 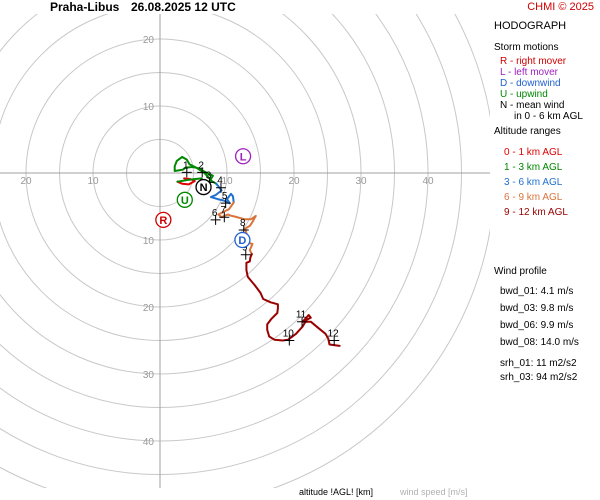 I want to click on legend-alt-3-6: 3 - 6 km AGL, so click(x=533, y=182).